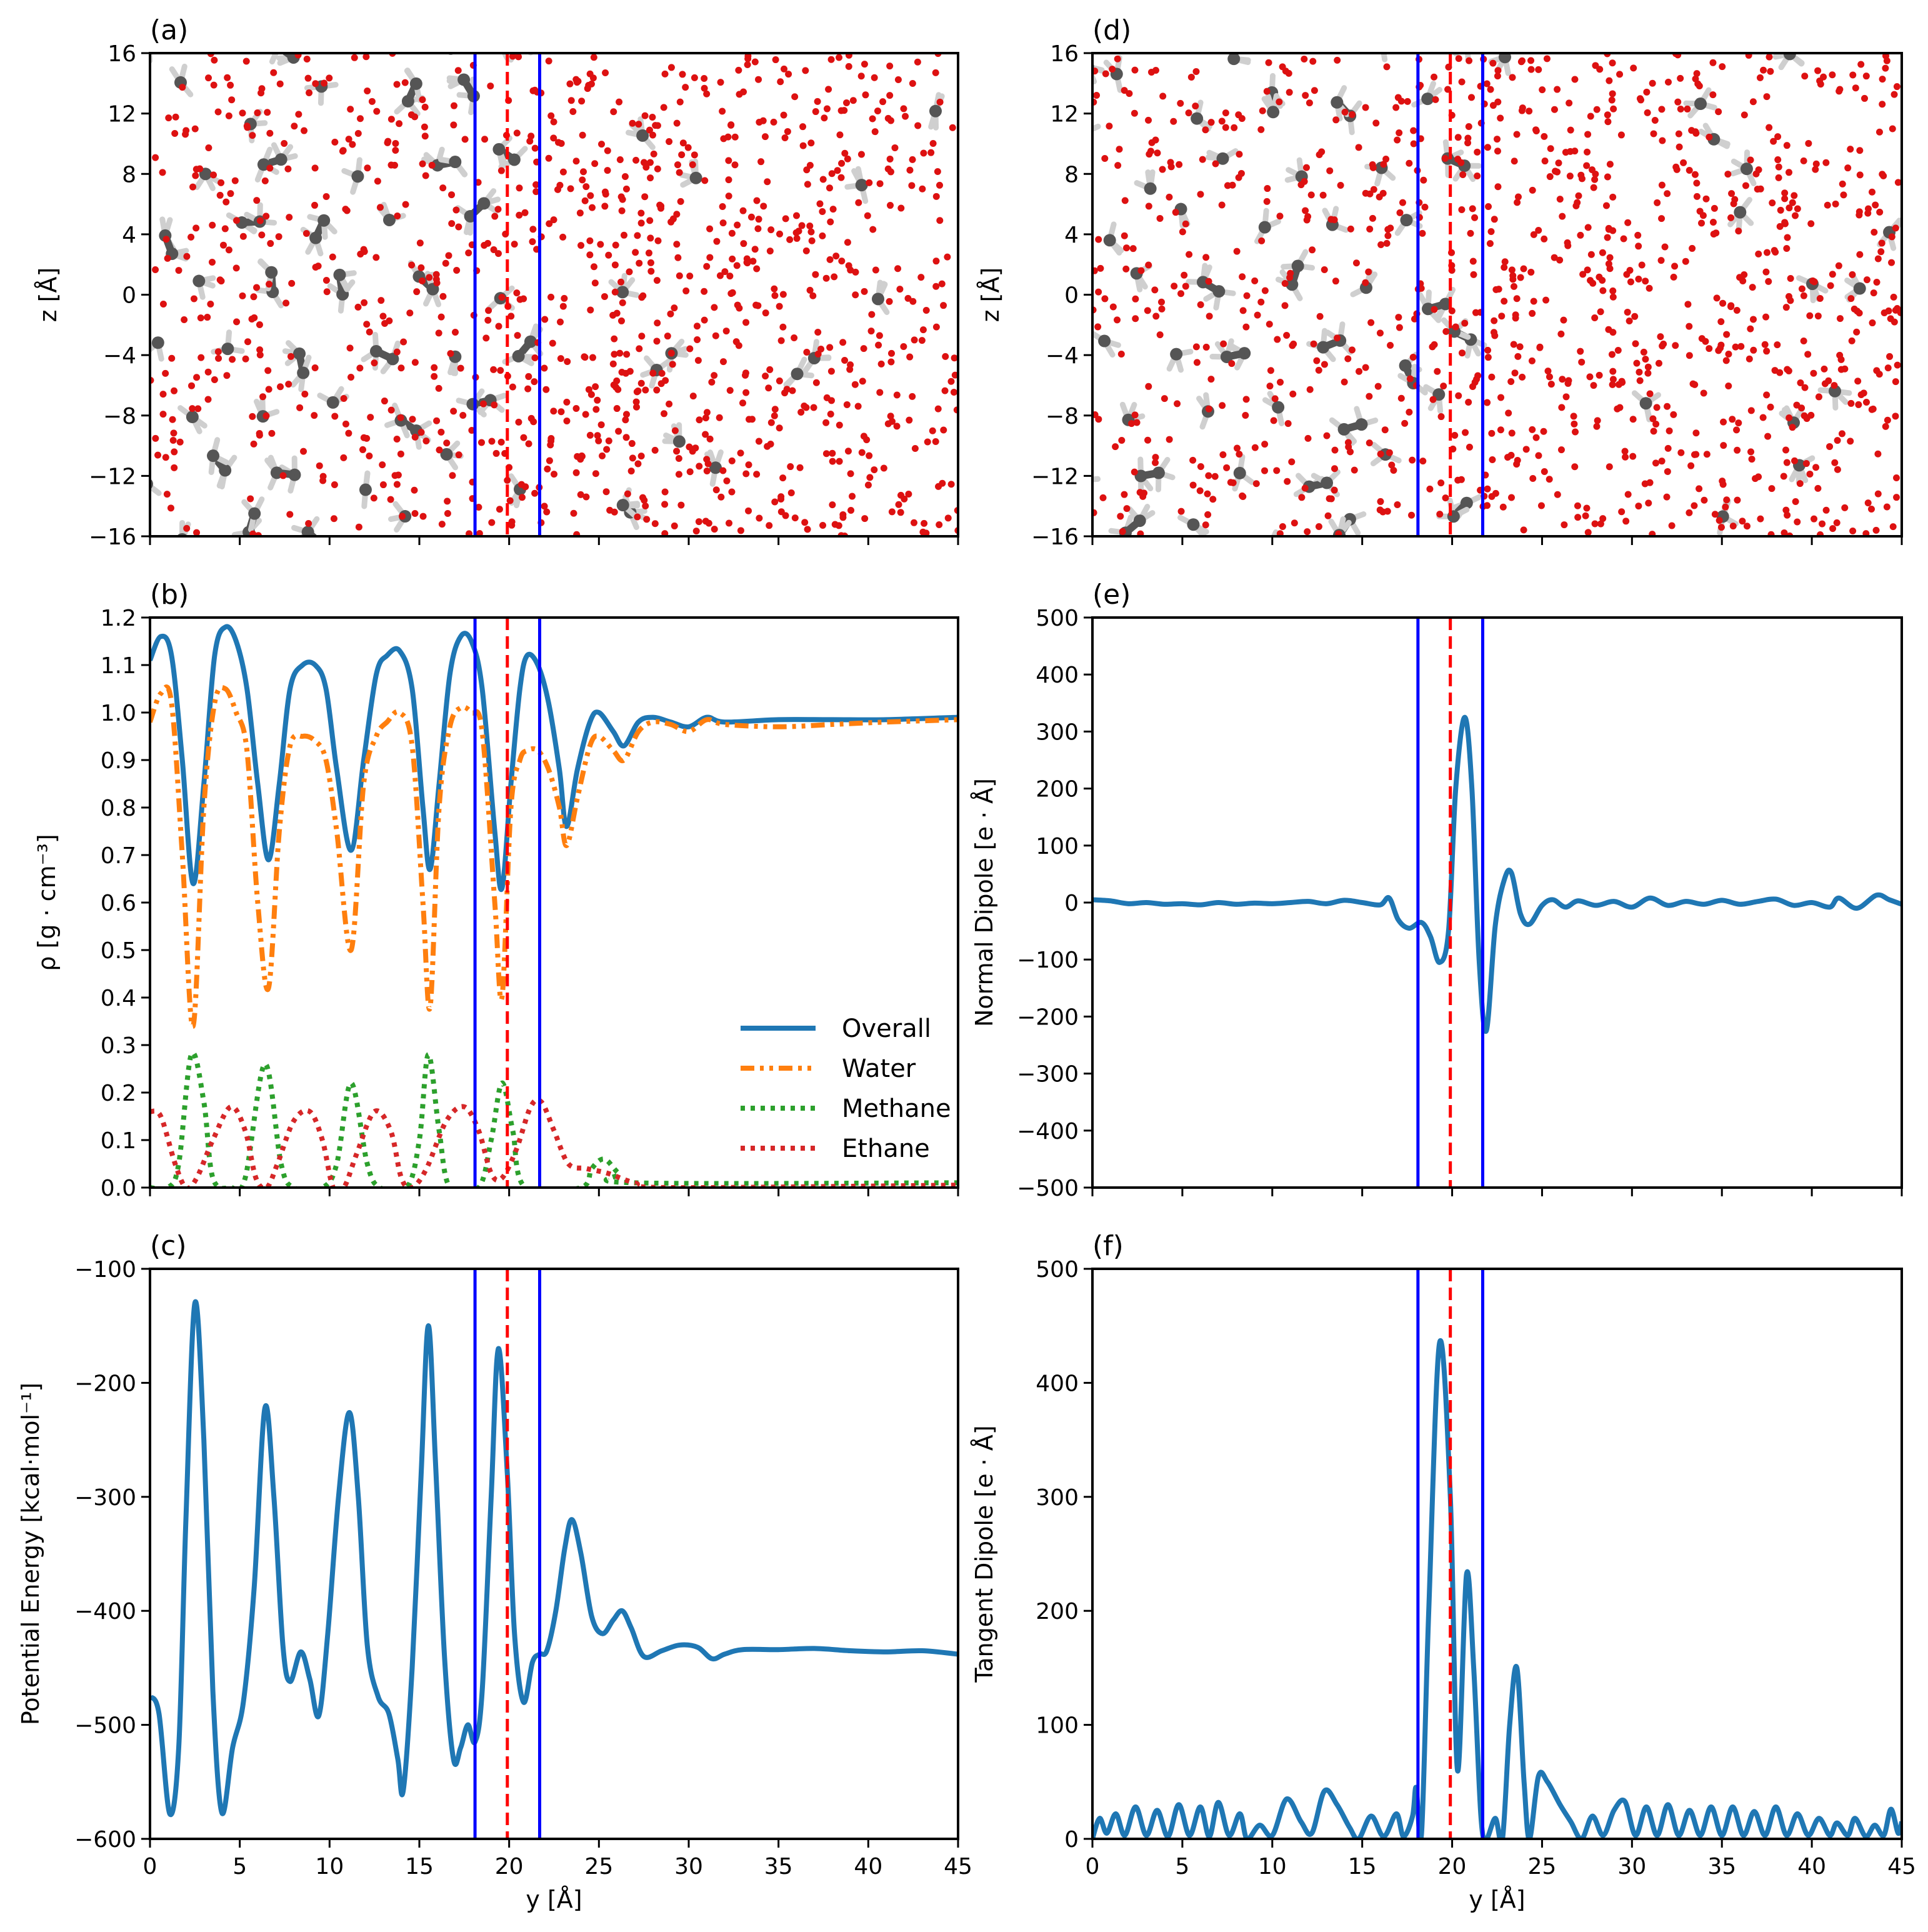 This screenshot has width=1928, height=1932. Describe the element at coordinates (1631, 1866) in the screenshot. I see `x-tick-label: 30` at that location.